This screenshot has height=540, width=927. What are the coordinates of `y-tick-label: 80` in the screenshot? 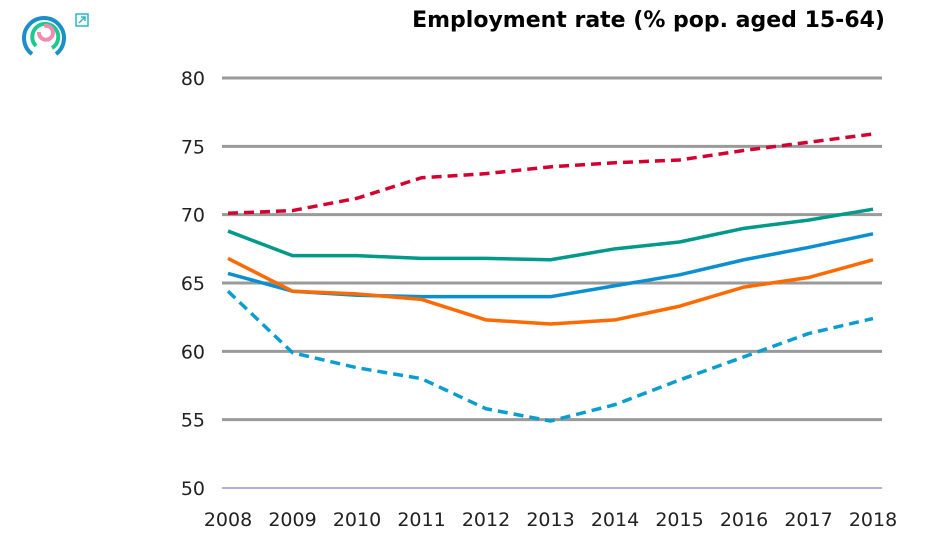 It's located at (193, 79).